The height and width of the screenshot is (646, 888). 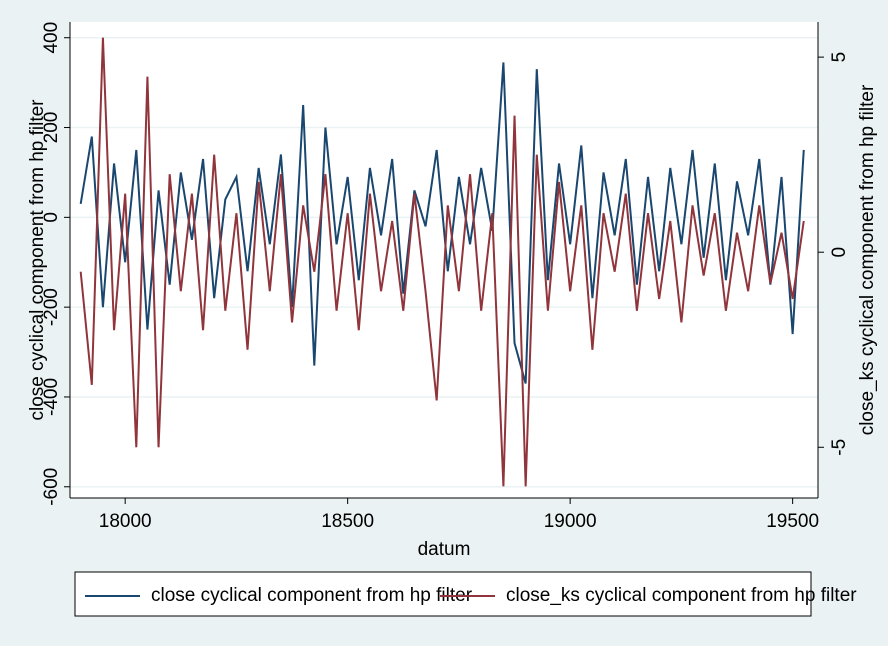 What do you see at coordinates (51, 487) in the screenshot?
I see `y-tick-label: -600` at bounding box center [51, 487].